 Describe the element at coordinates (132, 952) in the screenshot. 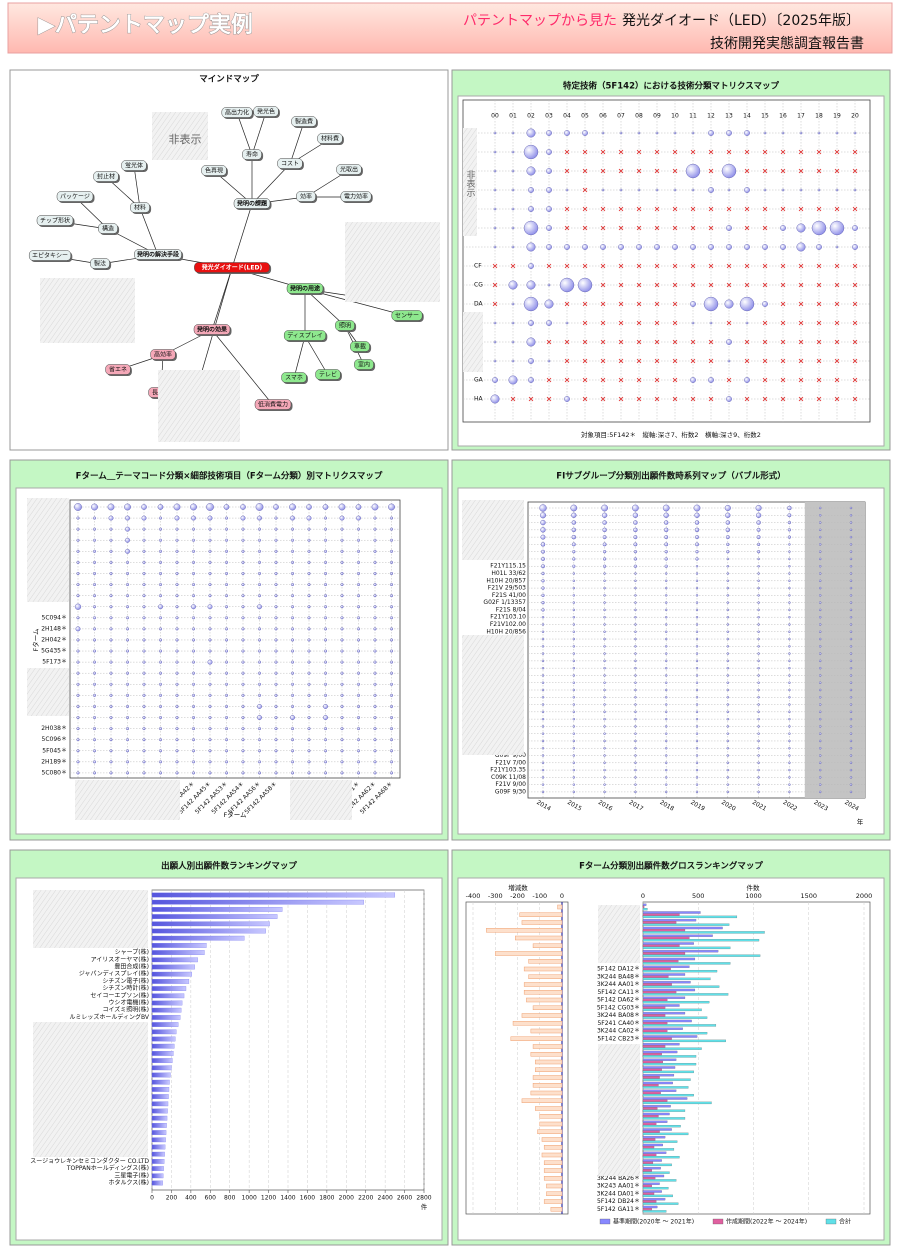

I see `y-tick-label: シャープ(株)` at that location.